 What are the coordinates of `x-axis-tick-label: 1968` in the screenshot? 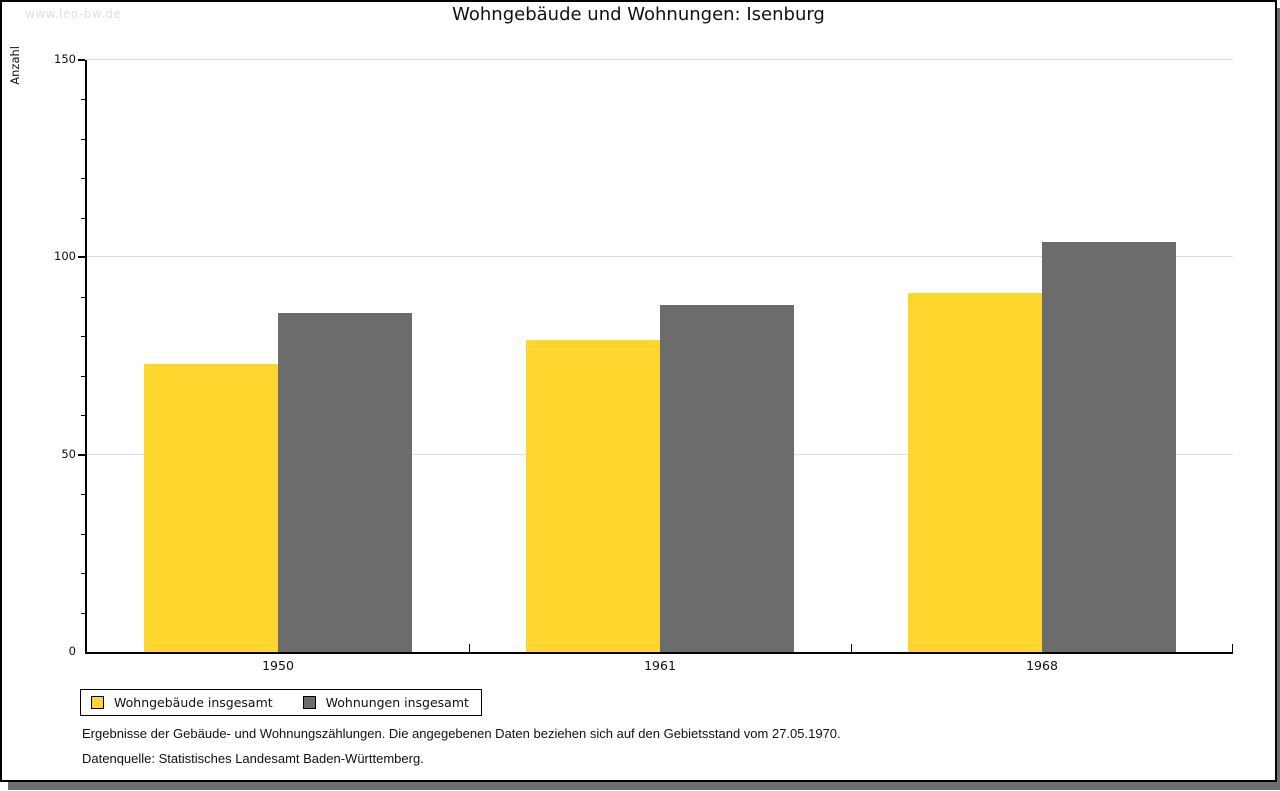 It's located at (1042, 665).